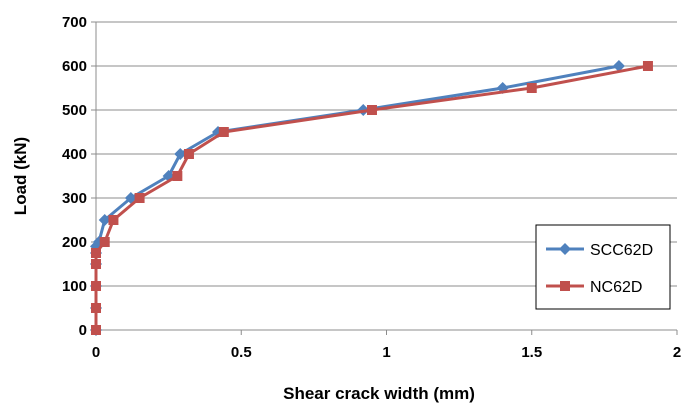 The height and width of the screenshot is (405, 683). Describe the element at coordinates (616, 287) in the screenshot. I see `legend-label-nc62d: NC62D` at that location.